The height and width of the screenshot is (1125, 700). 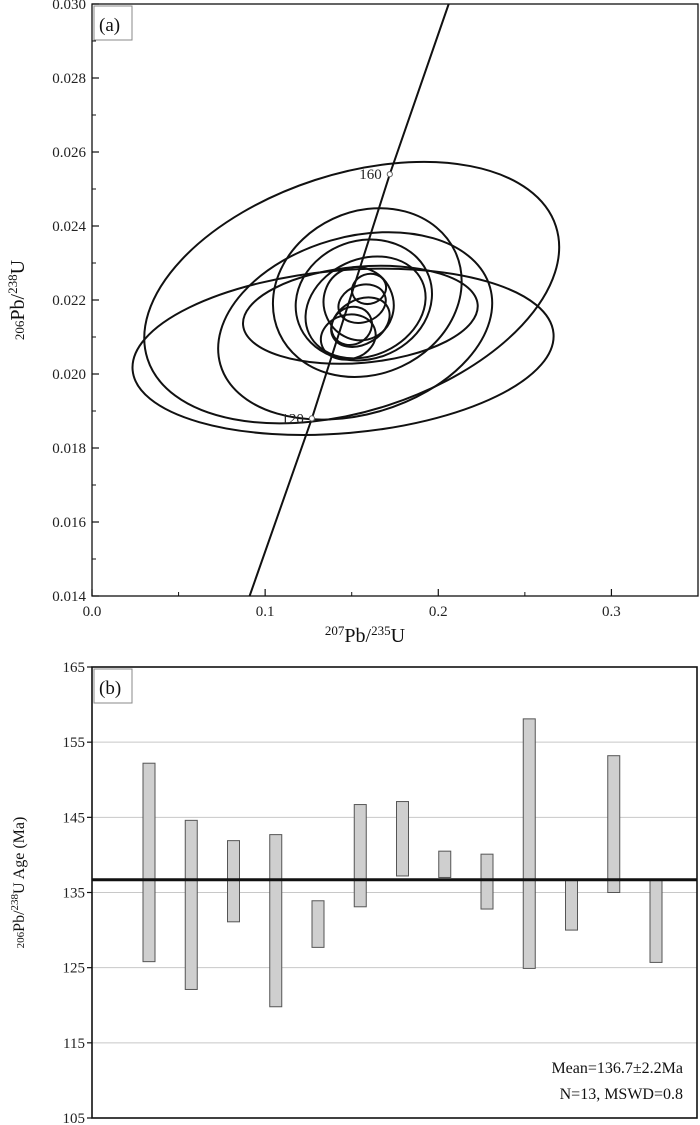 What do you see at coordinates (19, 855) in the screenshot?
I see `y-axis-b-title-post: U Age (Ma)` at bounding box center [19, 855].